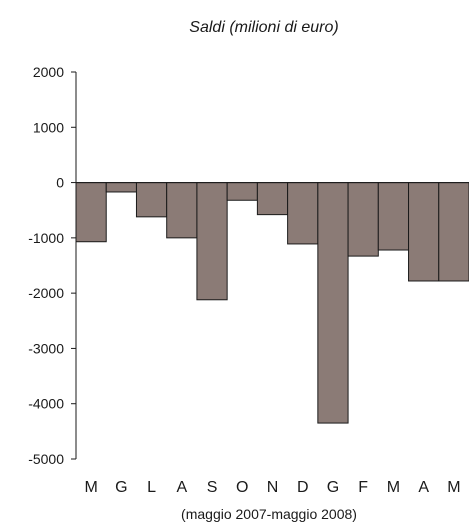 The width and height of the screenshot is (469, 526). What do you see at coordinates (48, 72) in the screenshot?
I see `y-tick-label: 2000` at bounding box center [48, 72].